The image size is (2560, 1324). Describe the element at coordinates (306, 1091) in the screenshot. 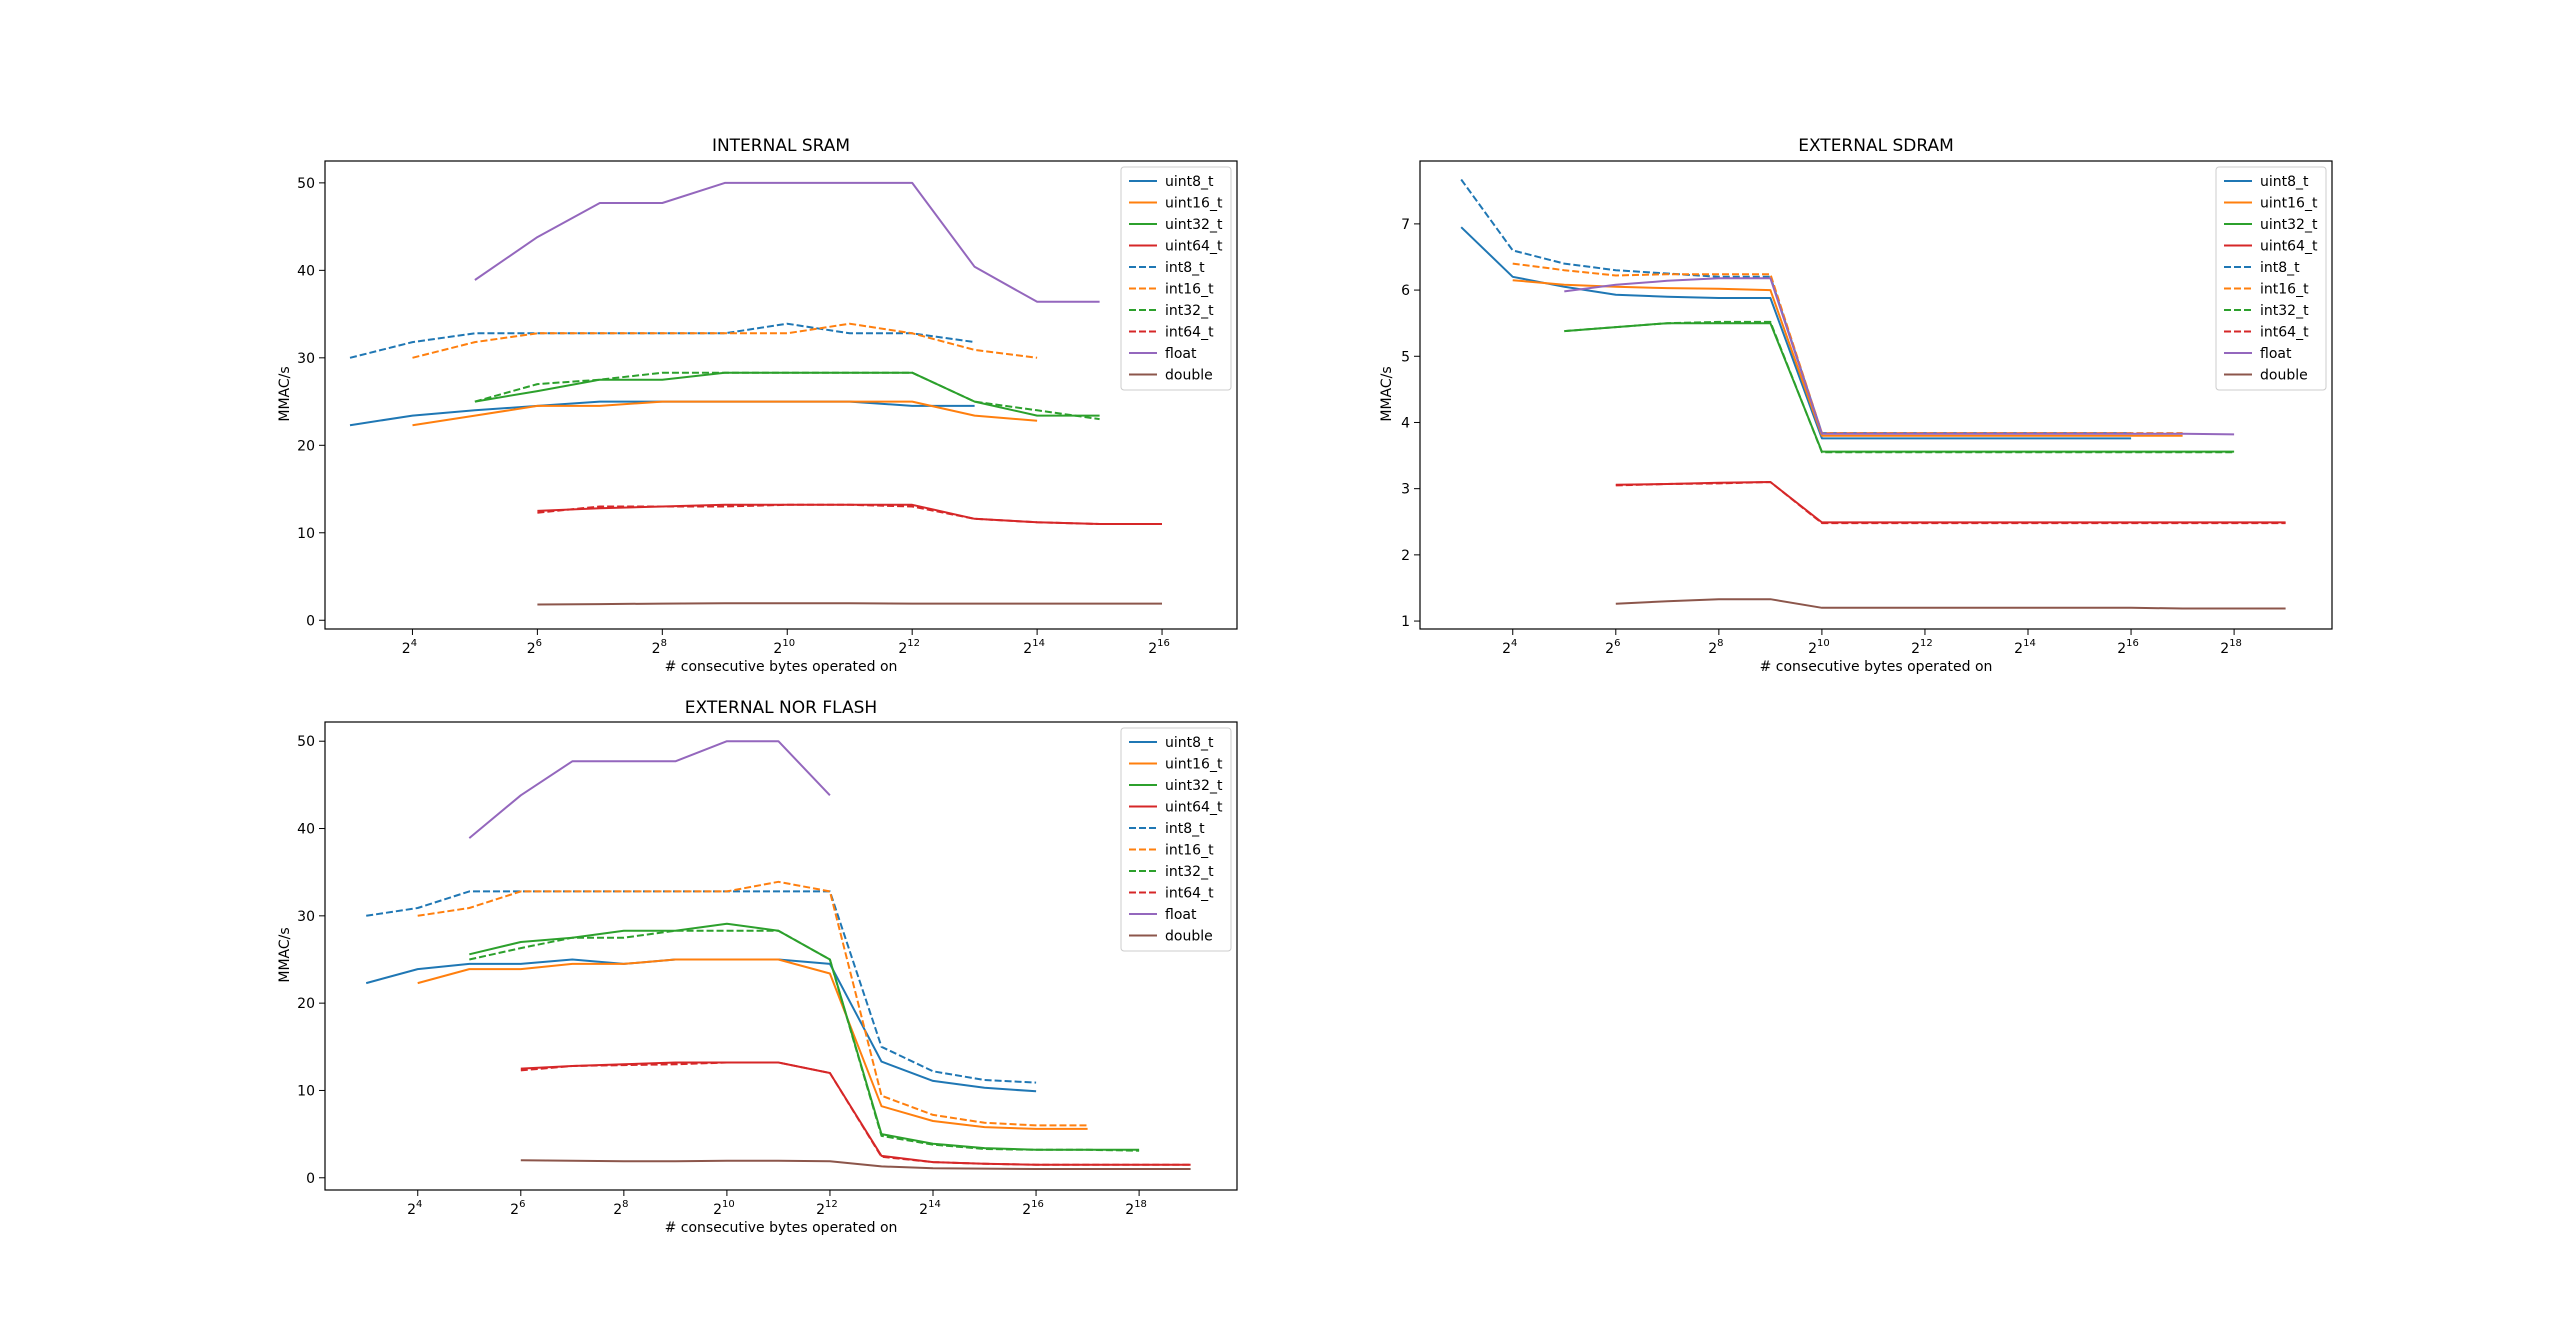

I see `y-tick-label: 10` at that location.